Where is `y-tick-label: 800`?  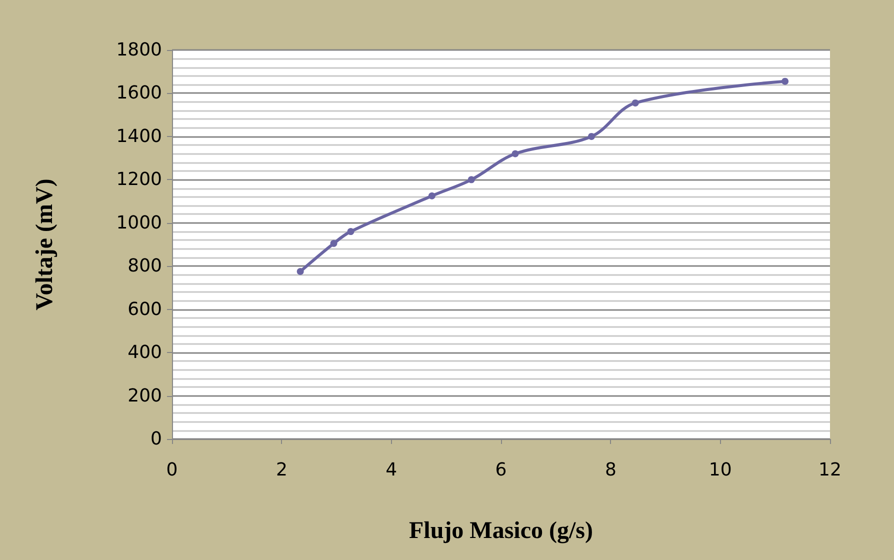
y-tick-label: 800 is located at coordinates (145, 266).